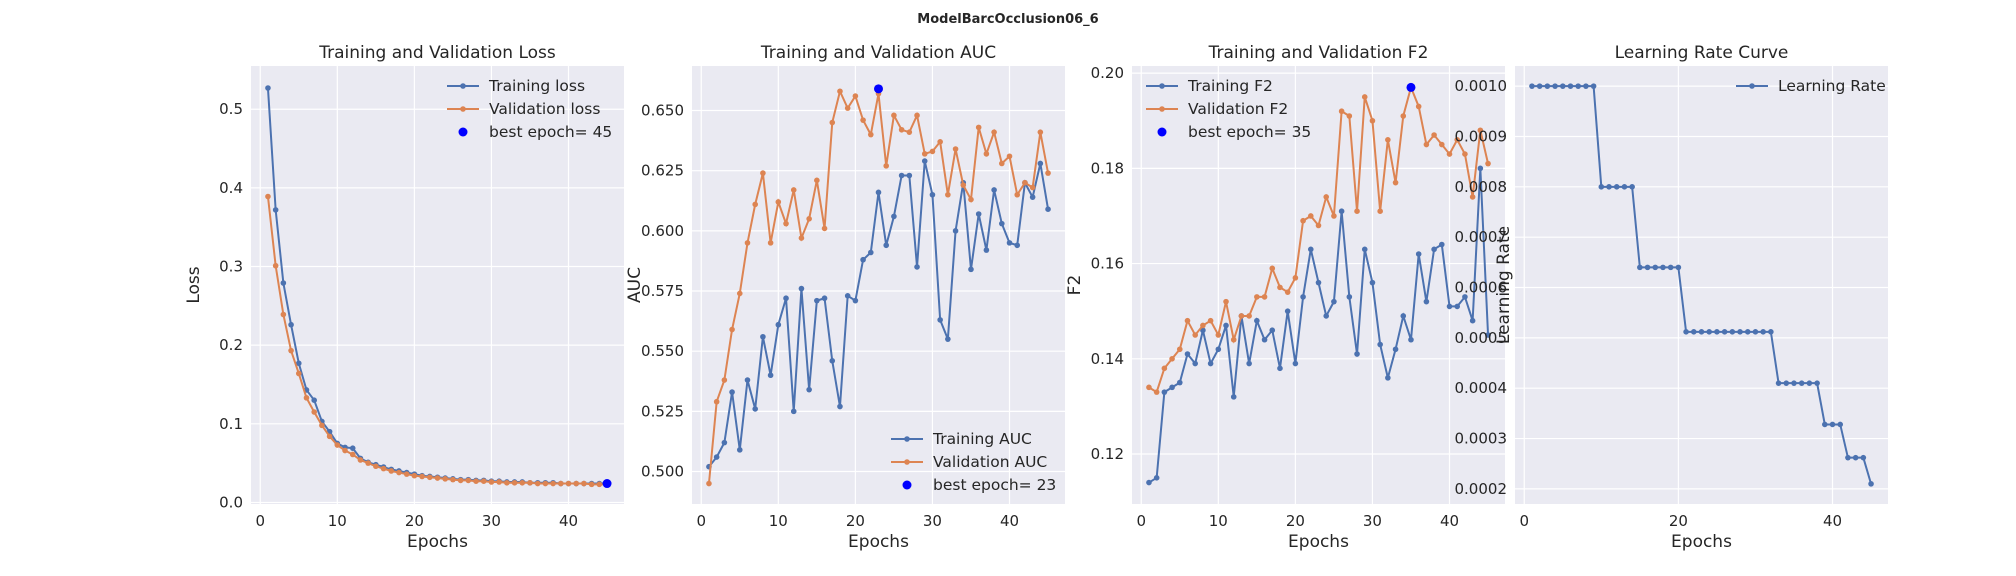 This screenshot has width=2016, height=576. I want to click on y-tick-label: 0.625, so click(662, 171).